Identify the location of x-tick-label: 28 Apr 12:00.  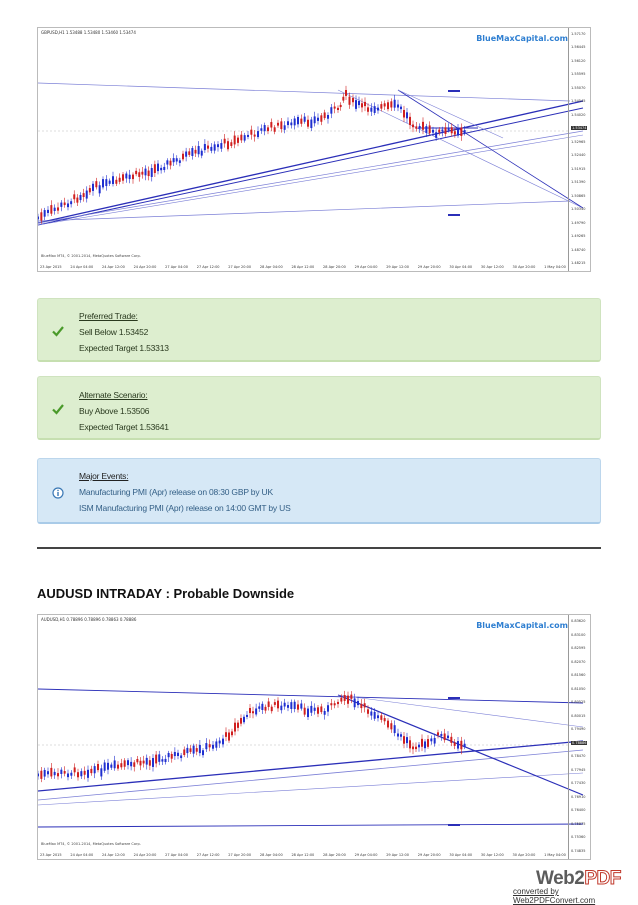
(303, 267).